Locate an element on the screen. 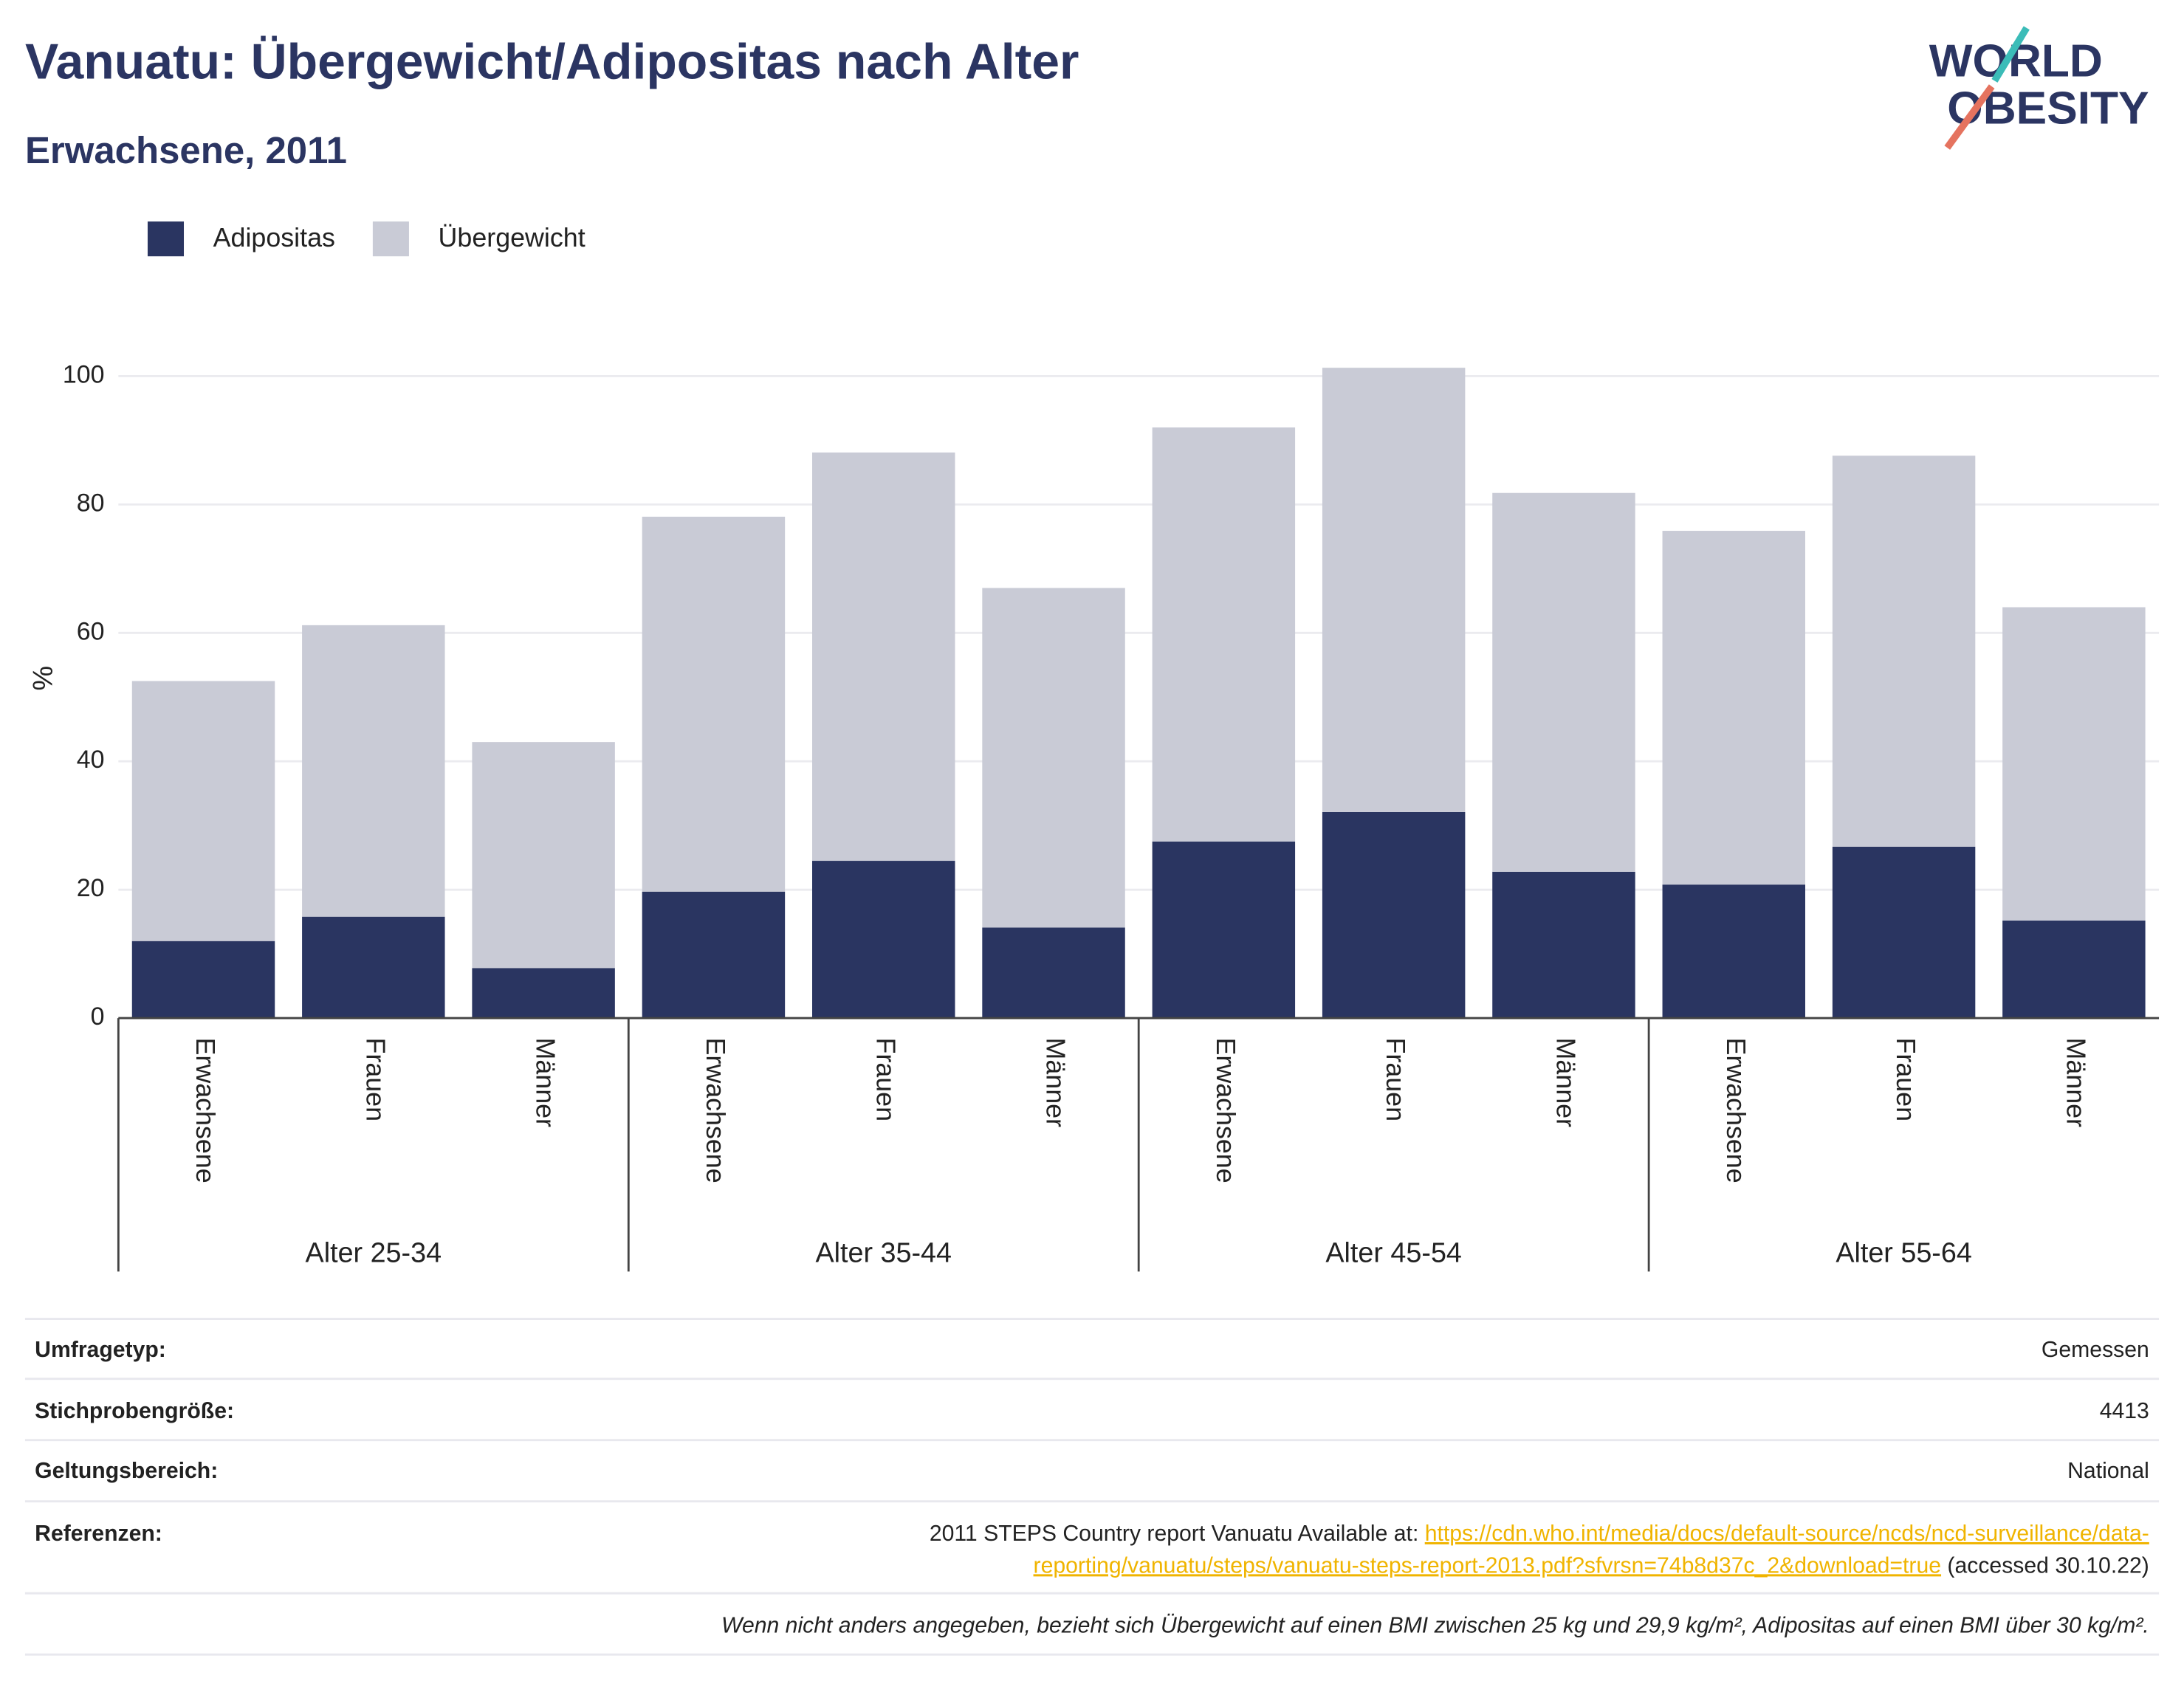 The height and width of the screenshot is (1695, 2184). y-tick-label: 80 is located at coordinates (91, 503).